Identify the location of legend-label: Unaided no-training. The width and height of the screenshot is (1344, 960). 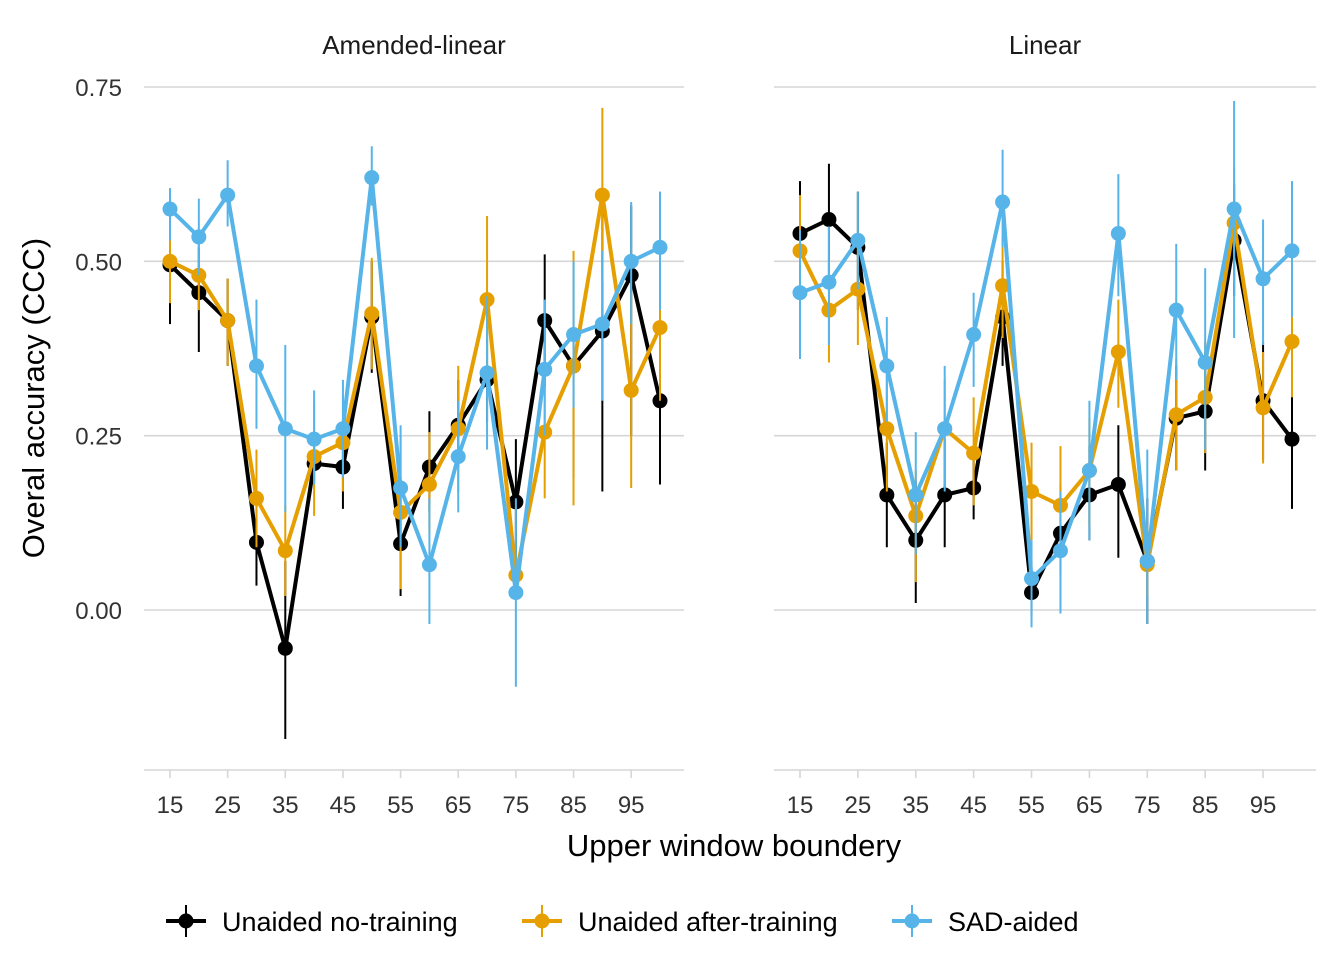
(340, 922).